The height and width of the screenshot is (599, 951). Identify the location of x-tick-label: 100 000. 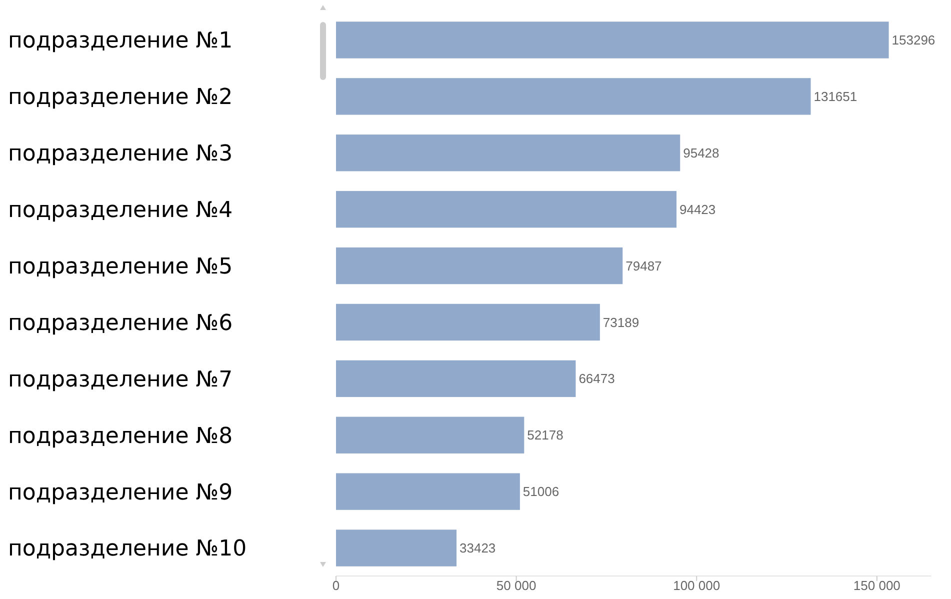
(696, 585).